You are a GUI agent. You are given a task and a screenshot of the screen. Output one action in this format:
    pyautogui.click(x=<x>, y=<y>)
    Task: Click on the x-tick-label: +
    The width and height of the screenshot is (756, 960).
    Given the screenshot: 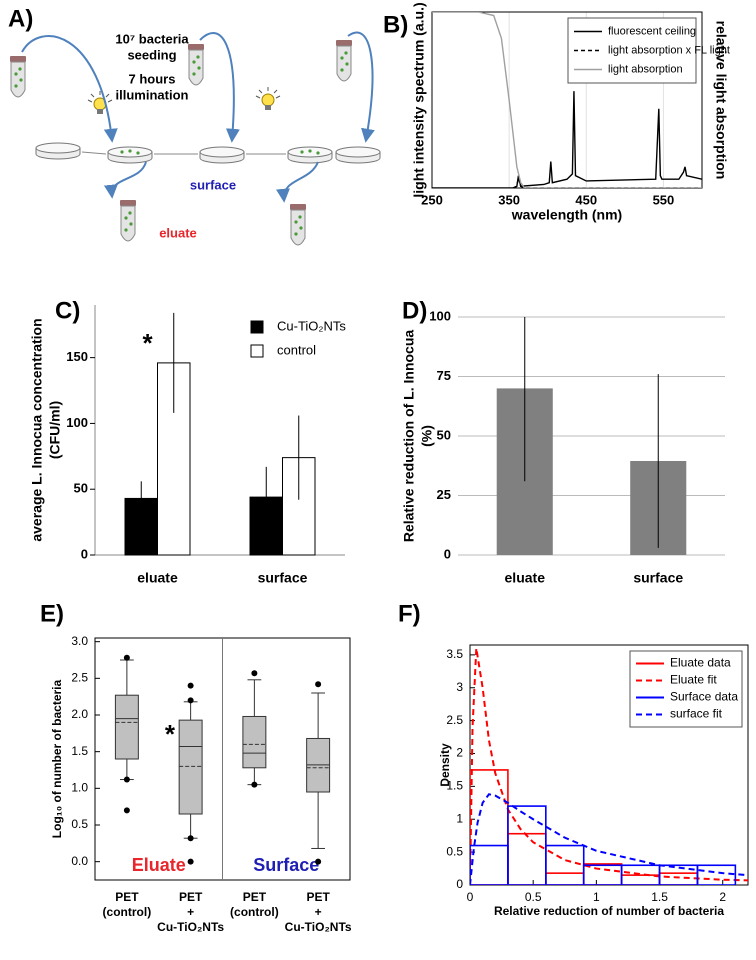 What is the action you would take?
    pyautogui.click(x=318, y=912)
    